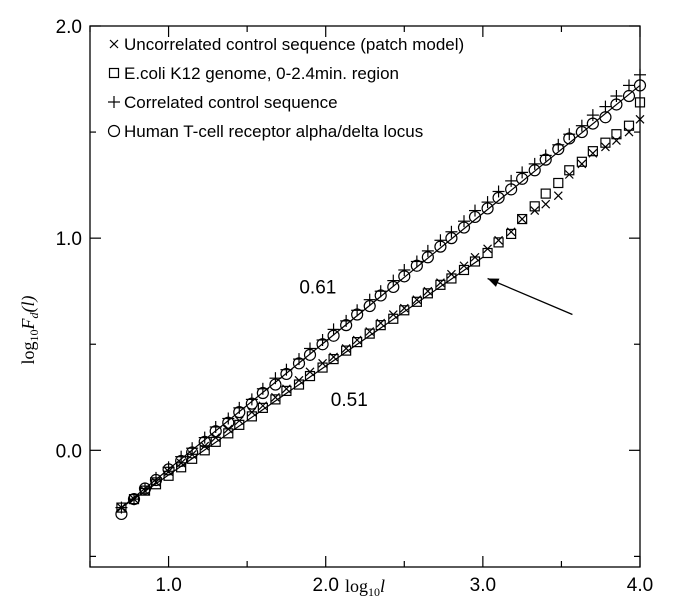 The image size is (685, 602). What do you see at coordinates (365, 587) in the screenshot?
I see `x-axis-label: log10l` at bounding box center [365, 587].